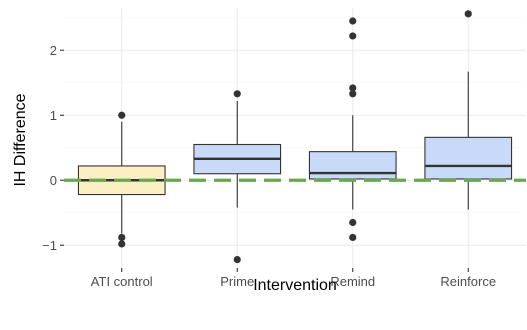 The image size is (527, 330). Describe the element at coordinates (53, 50) in the screenshot. I see `y-tick-label: 2` at that location.